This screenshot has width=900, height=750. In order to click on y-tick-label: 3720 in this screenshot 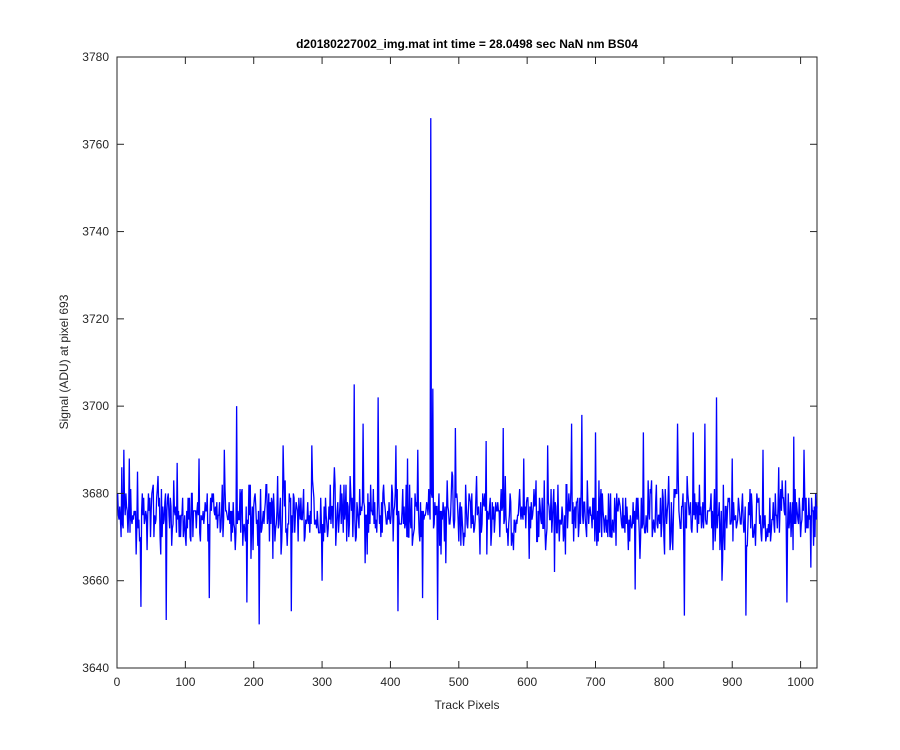, I will do `click(95, 319)`.